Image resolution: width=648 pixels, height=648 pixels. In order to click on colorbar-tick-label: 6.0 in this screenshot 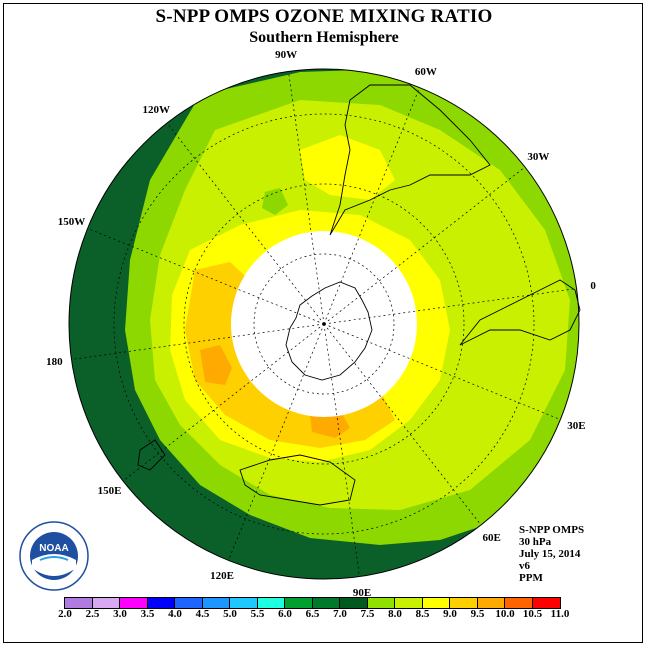, I will do `click(285, 614)`.